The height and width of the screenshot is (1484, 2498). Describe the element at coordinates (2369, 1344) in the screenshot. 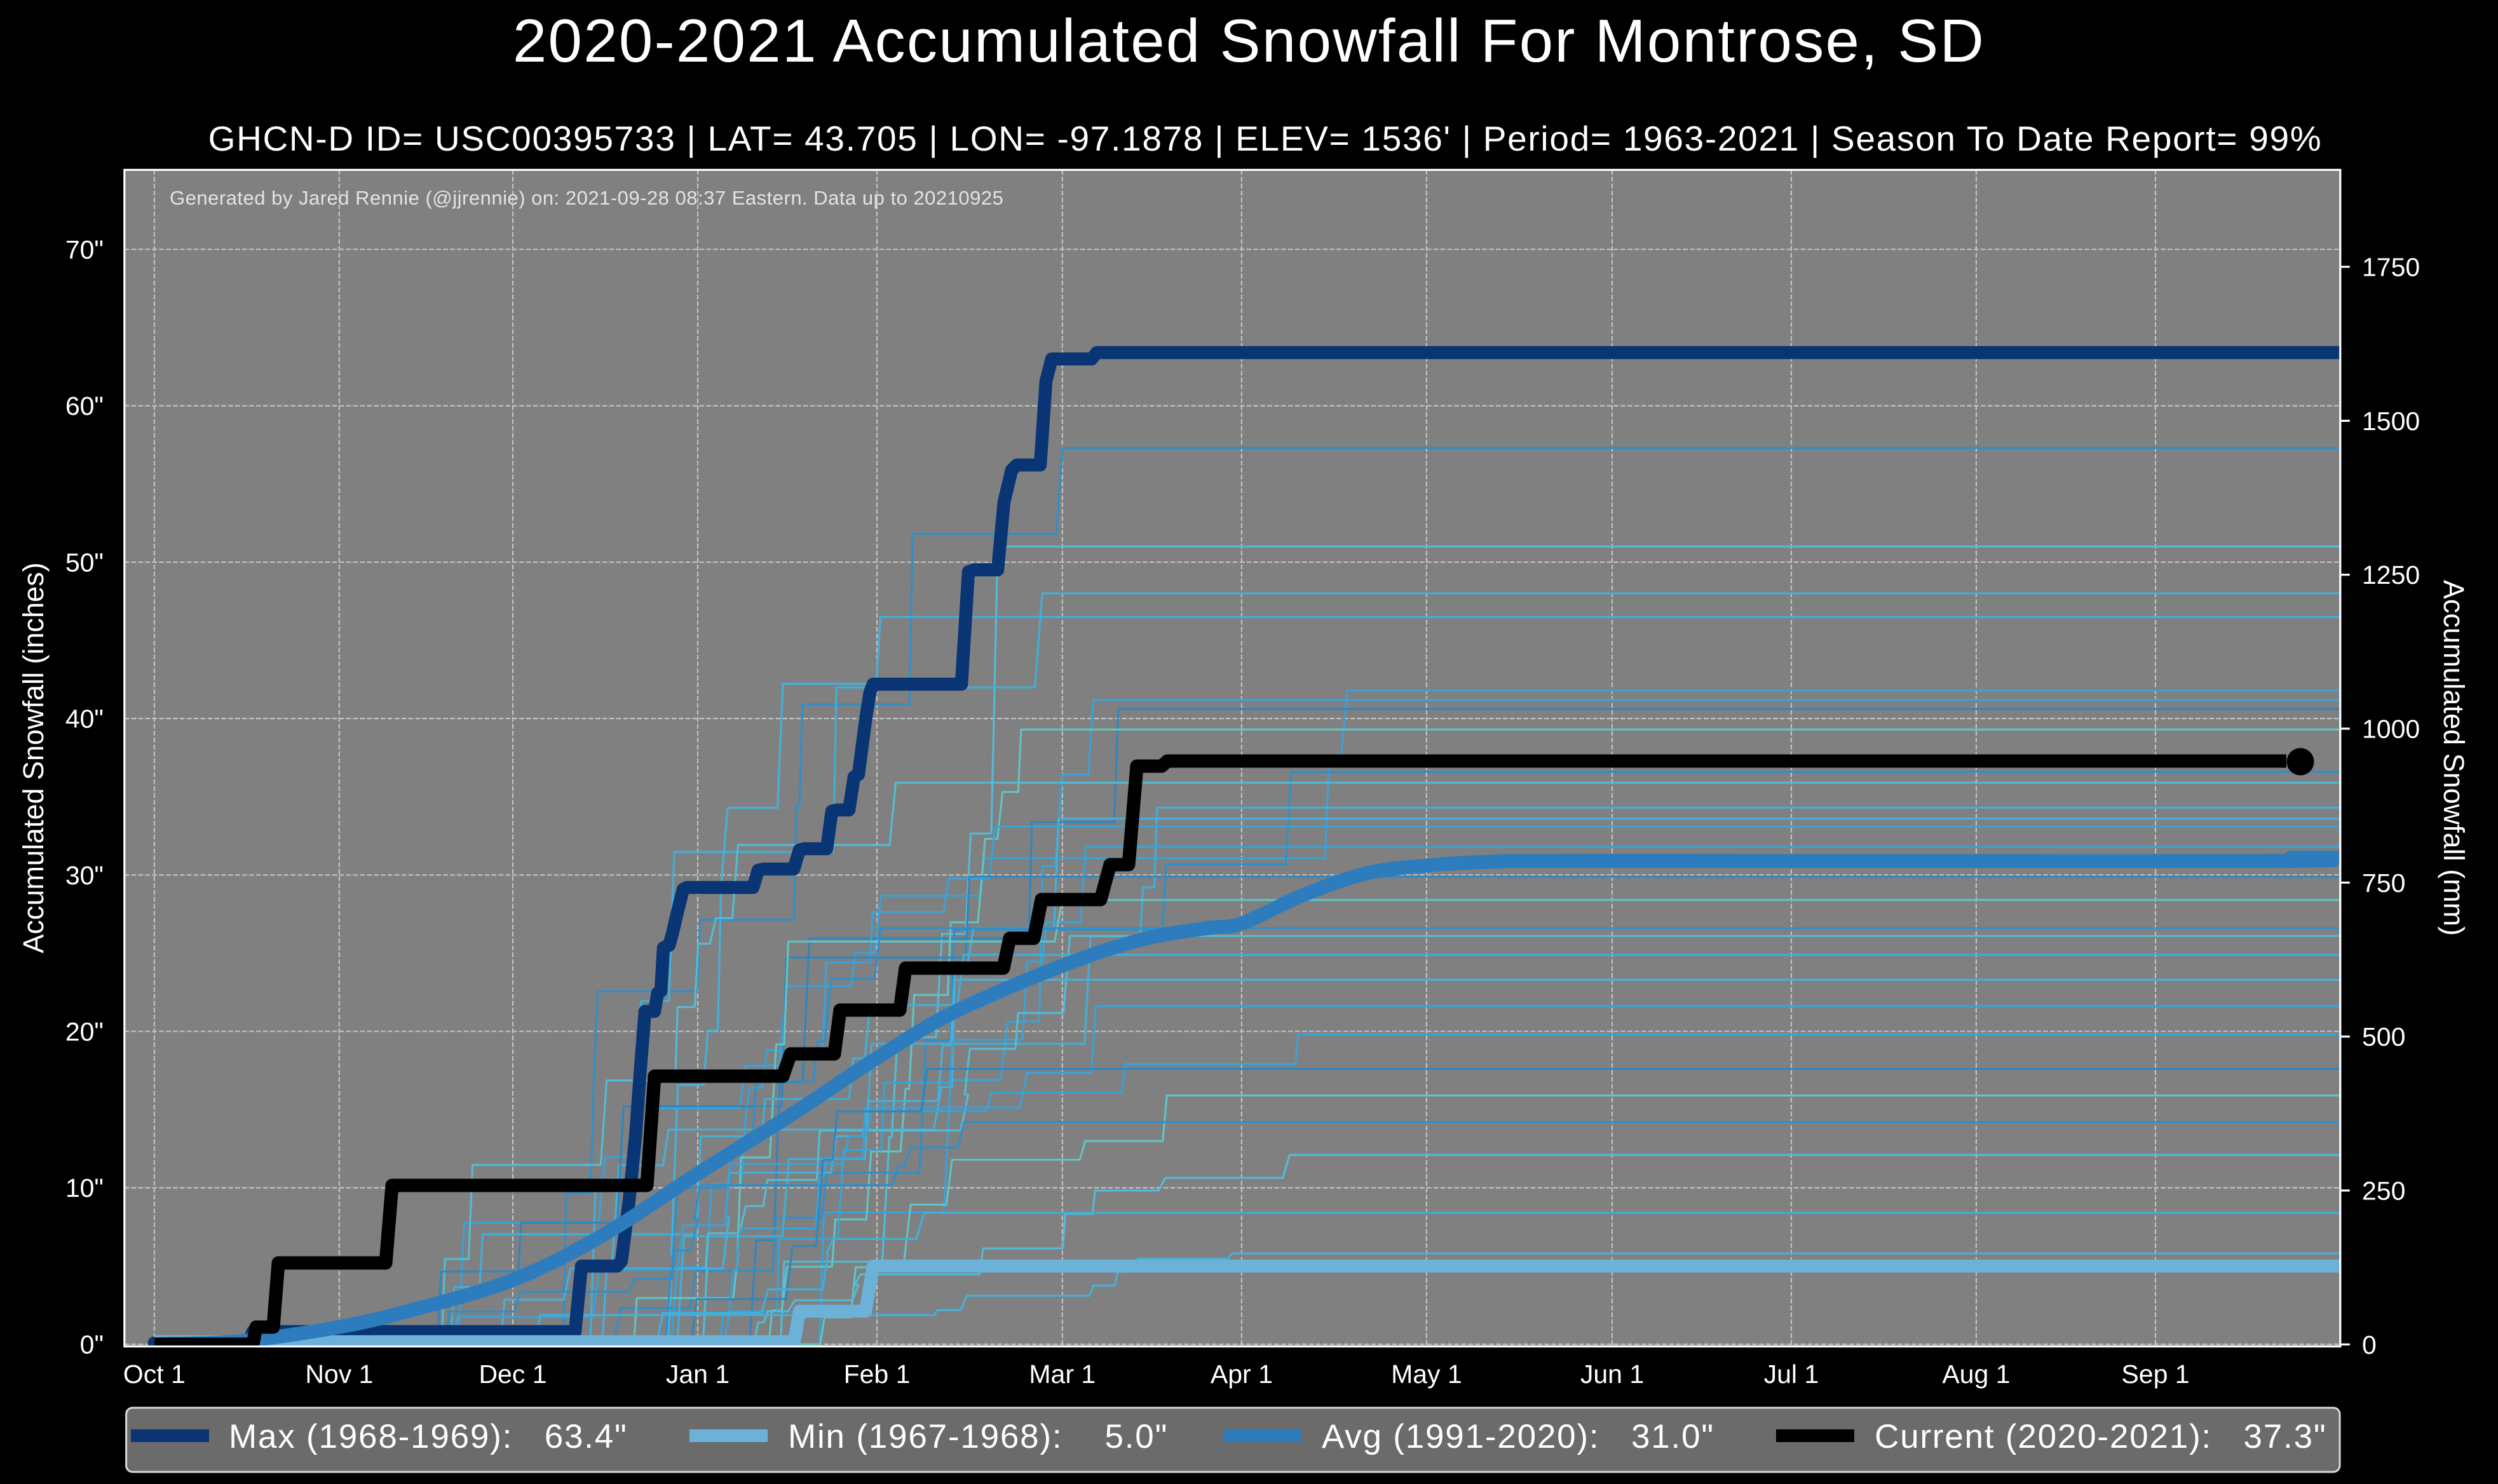

I see `svg-text: 0` at that location.